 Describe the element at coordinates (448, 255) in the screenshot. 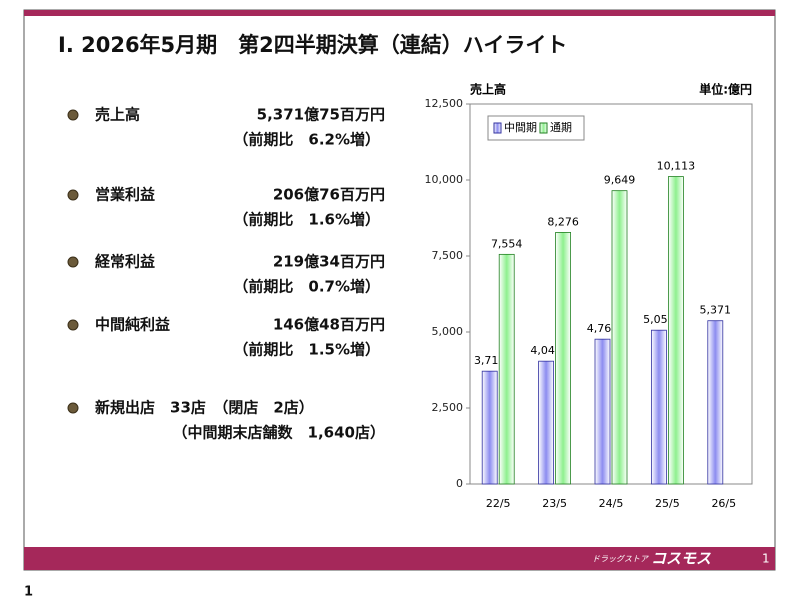

I see `y-tick-label: 7,500` at that location.